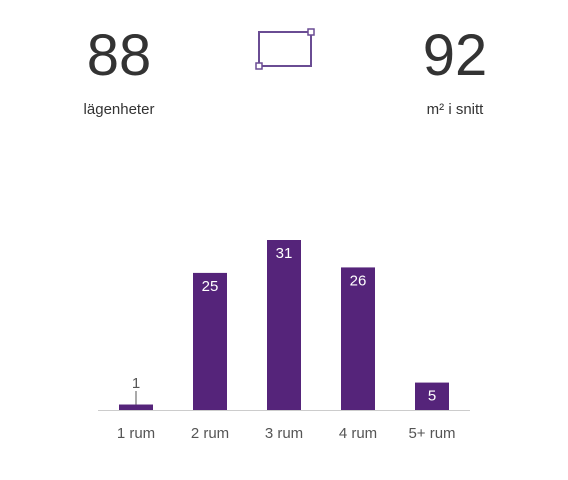  Describe the element at coordinates (431, 433) in the screenshot. I see `x-tick-label-5: 5+ rum` at that location.